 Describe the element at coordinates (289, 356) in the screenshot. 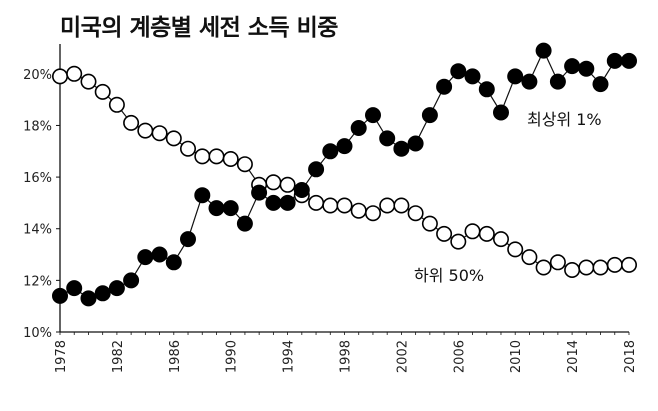

I see `x-tick-label: 1994` at that location.